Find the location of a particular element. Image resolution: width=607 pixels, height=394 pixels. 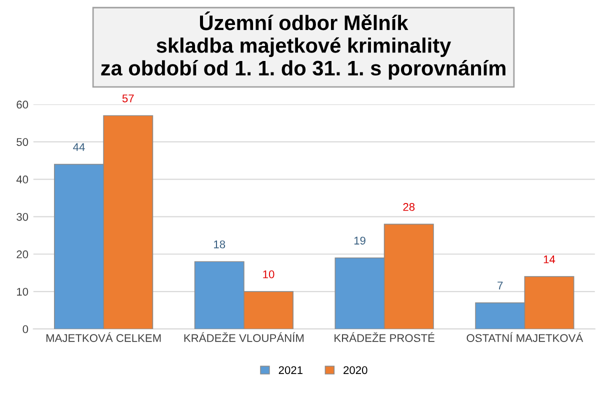

y-tick-label: 10 is located at coordinates (22, 292).